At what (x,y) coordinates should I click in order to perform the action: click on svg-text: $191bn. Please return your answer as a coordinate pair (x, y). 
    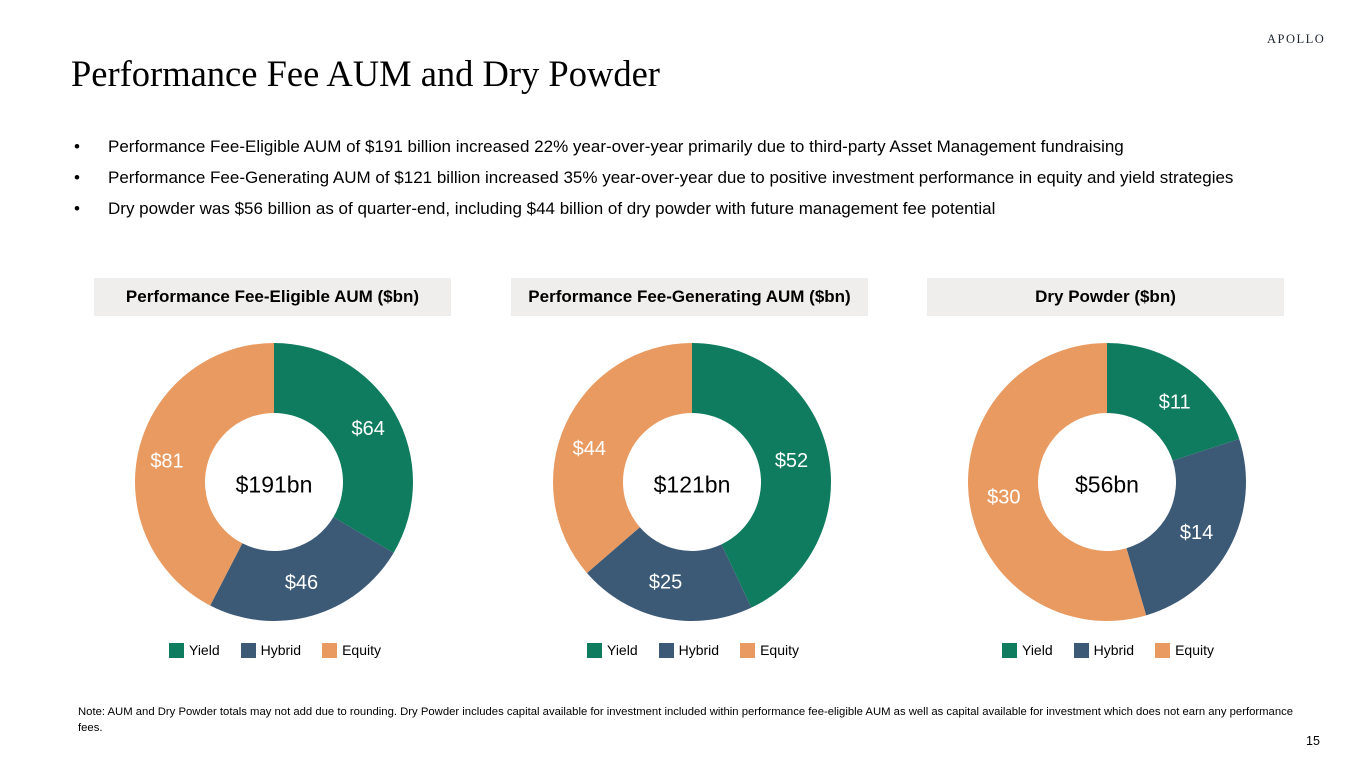
    Looking at the image, I should click on (273, 485).